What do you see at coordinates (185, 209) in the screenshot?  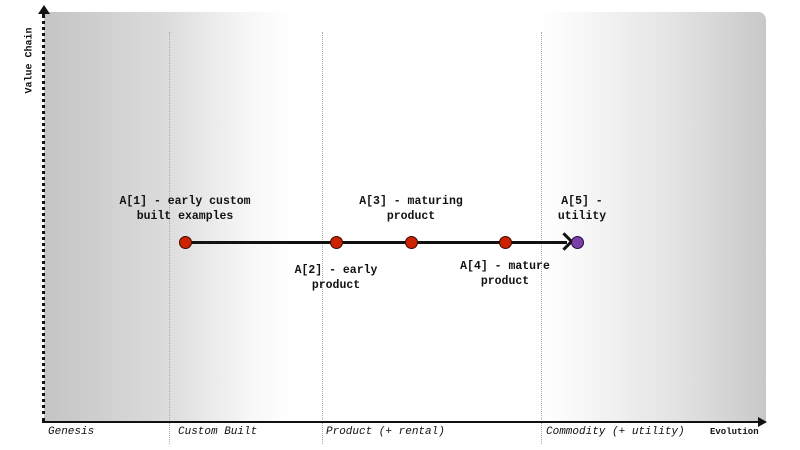 I see `component-label-a1: A[1] - early custom built examples` at bounding box center [185, 209].